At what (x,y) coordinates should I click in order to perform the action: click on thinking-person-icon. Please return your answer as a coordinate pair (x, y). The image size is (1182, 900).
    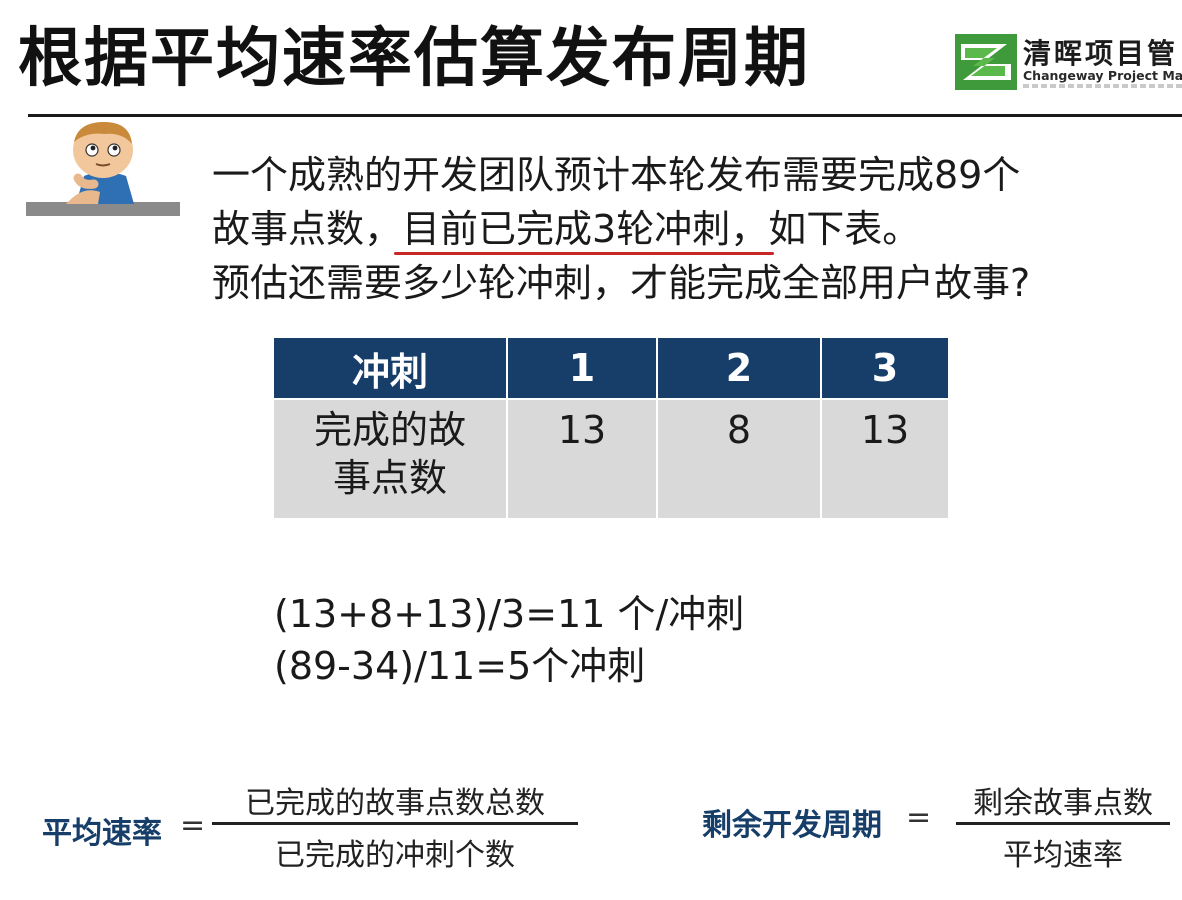
    Looking at the image, I should click on (103, 169).